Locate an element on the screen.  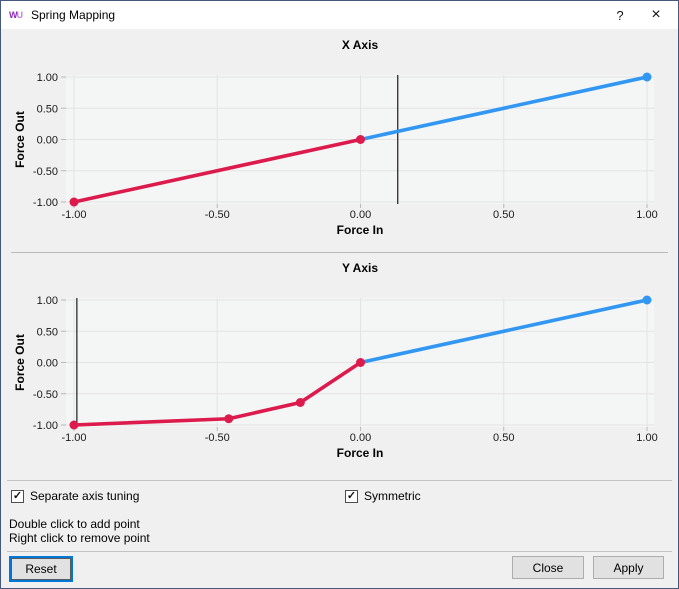
separate-axis-tuning-checkbox: ✓ Separate axis tuning is located at coordinates (75, 496).